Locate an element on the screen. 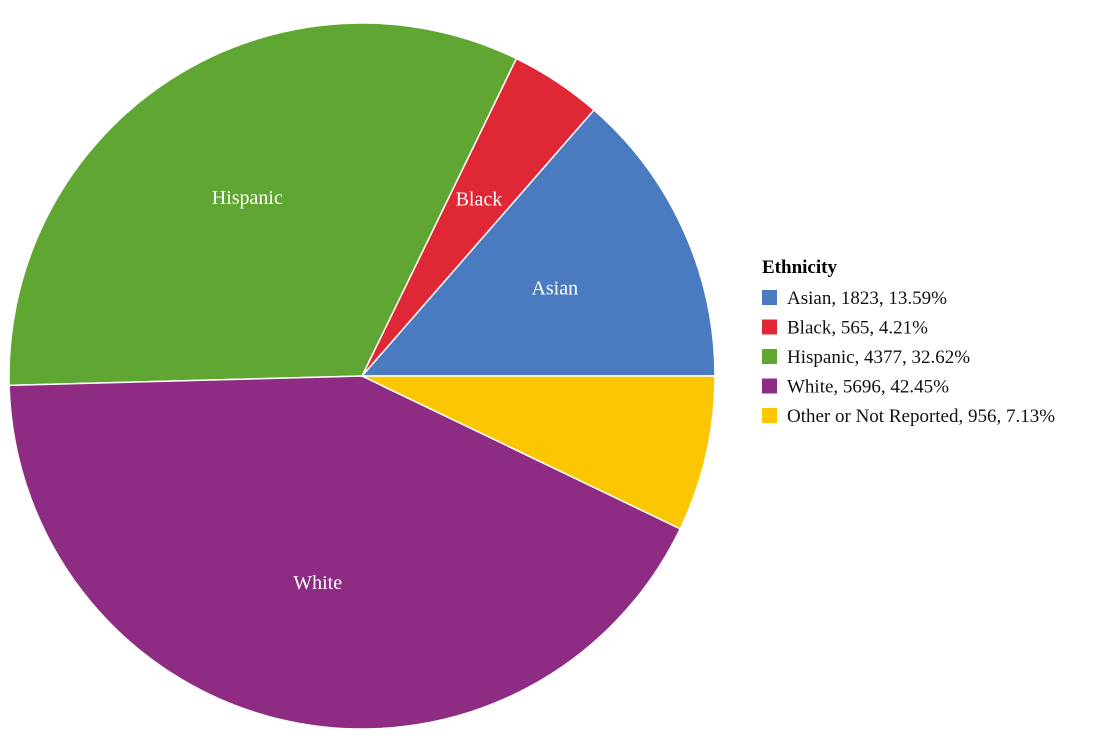 This screenshot has height=745, width=1109. legend-swatch-black is located at coordinates (769, 327).